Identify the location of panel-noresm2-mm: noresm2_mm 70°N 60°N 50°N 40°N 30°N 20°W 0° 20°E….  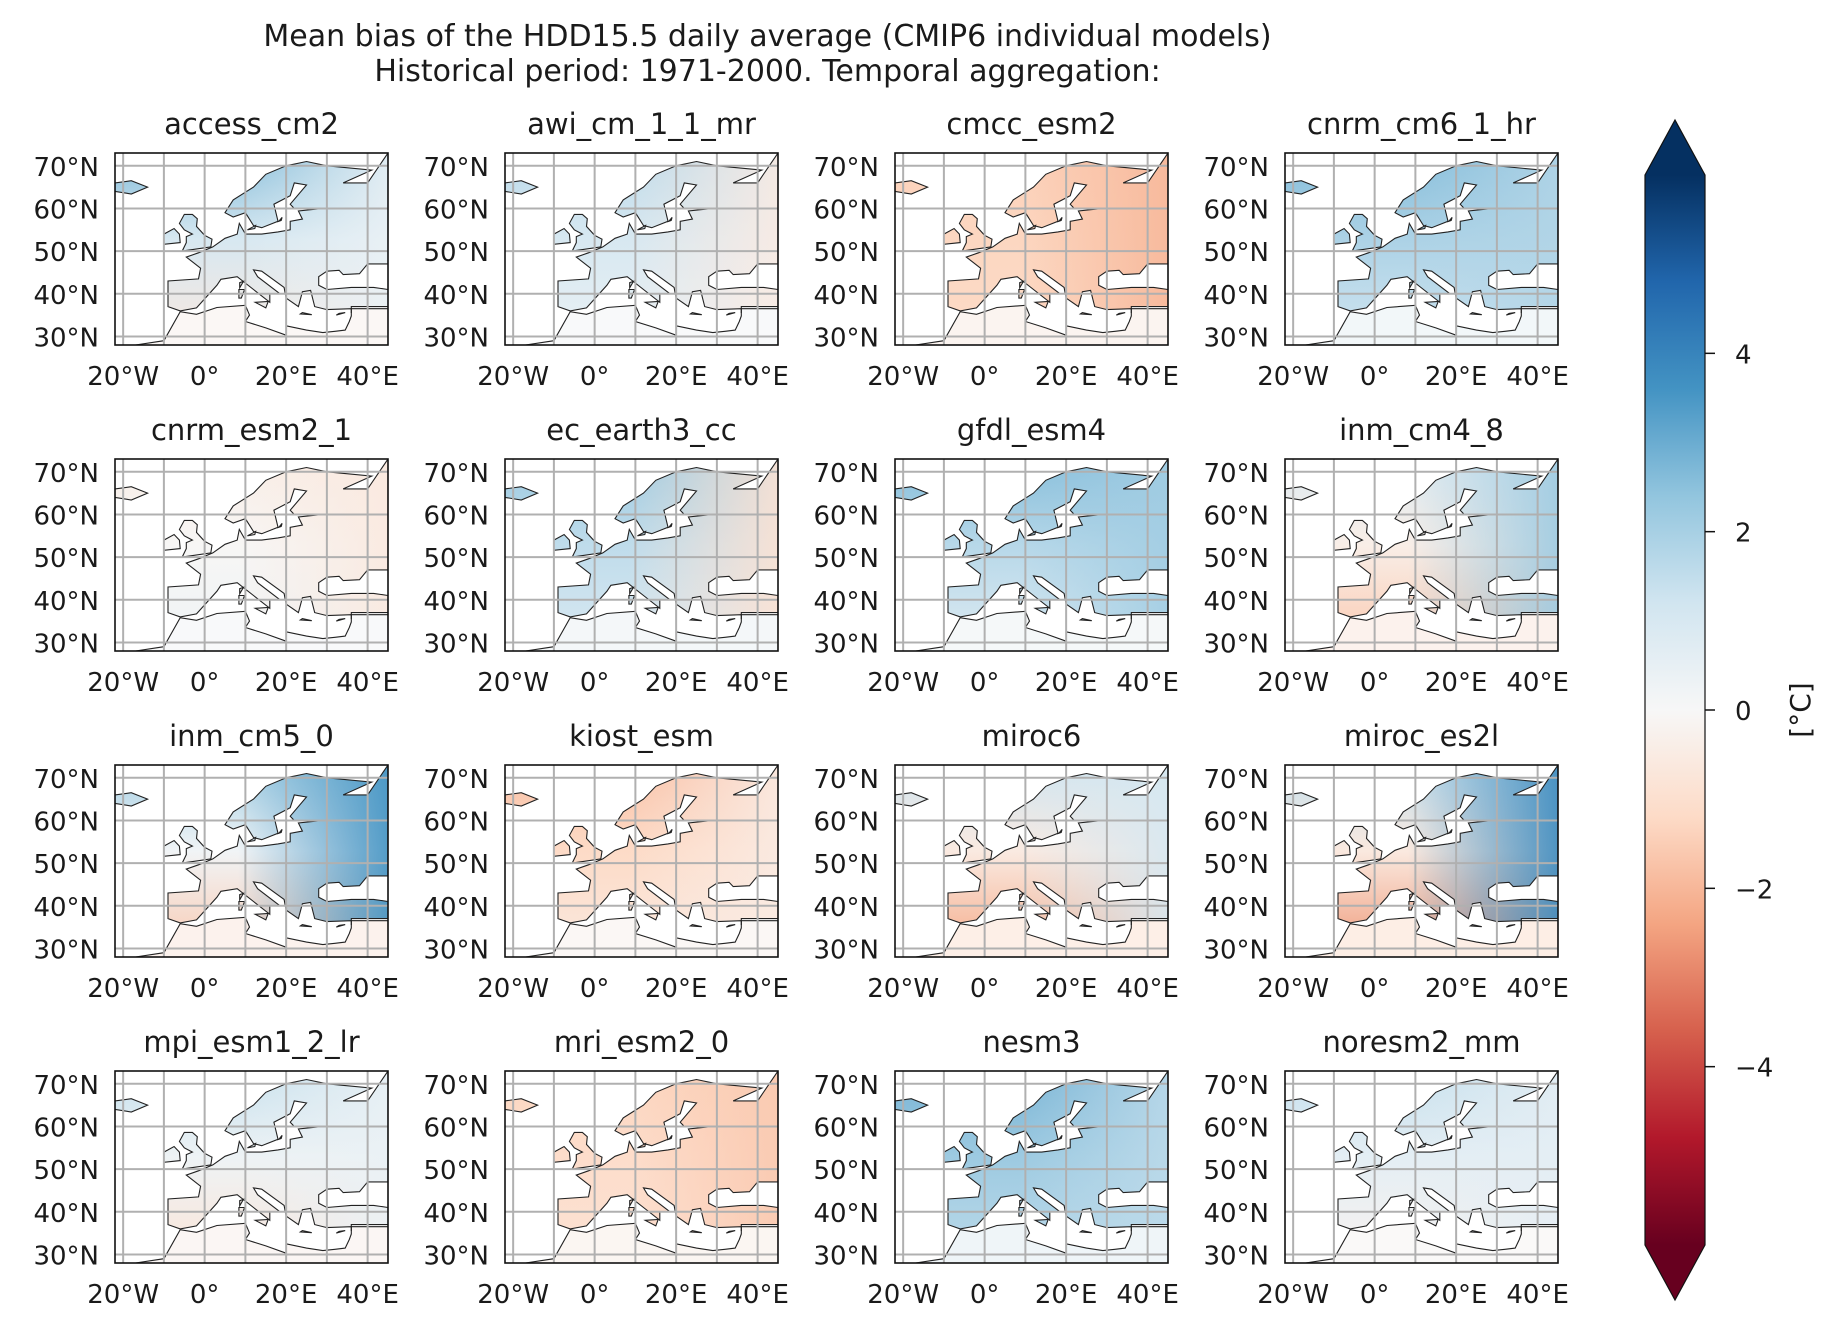
(1385, 1167).